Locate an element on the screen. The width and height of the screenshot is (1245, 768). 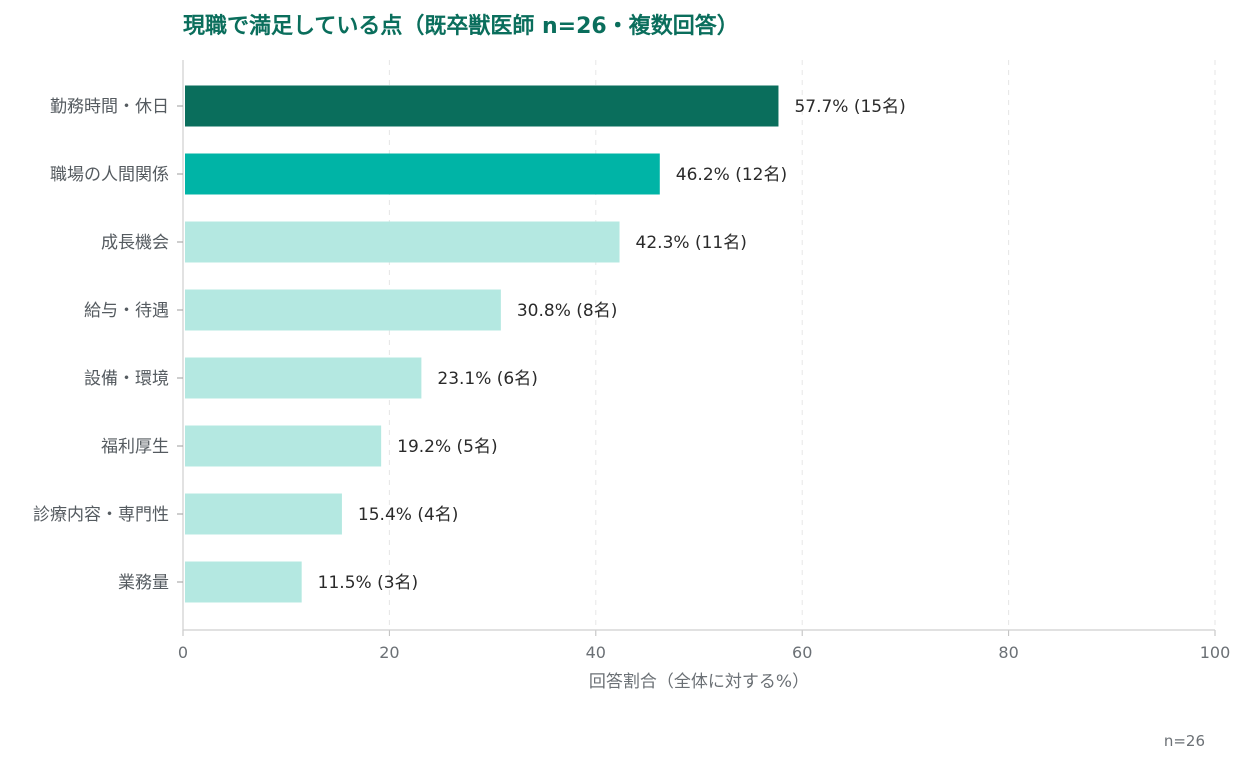
x-tick-label: 80 is located at coordinates (1008, 652).